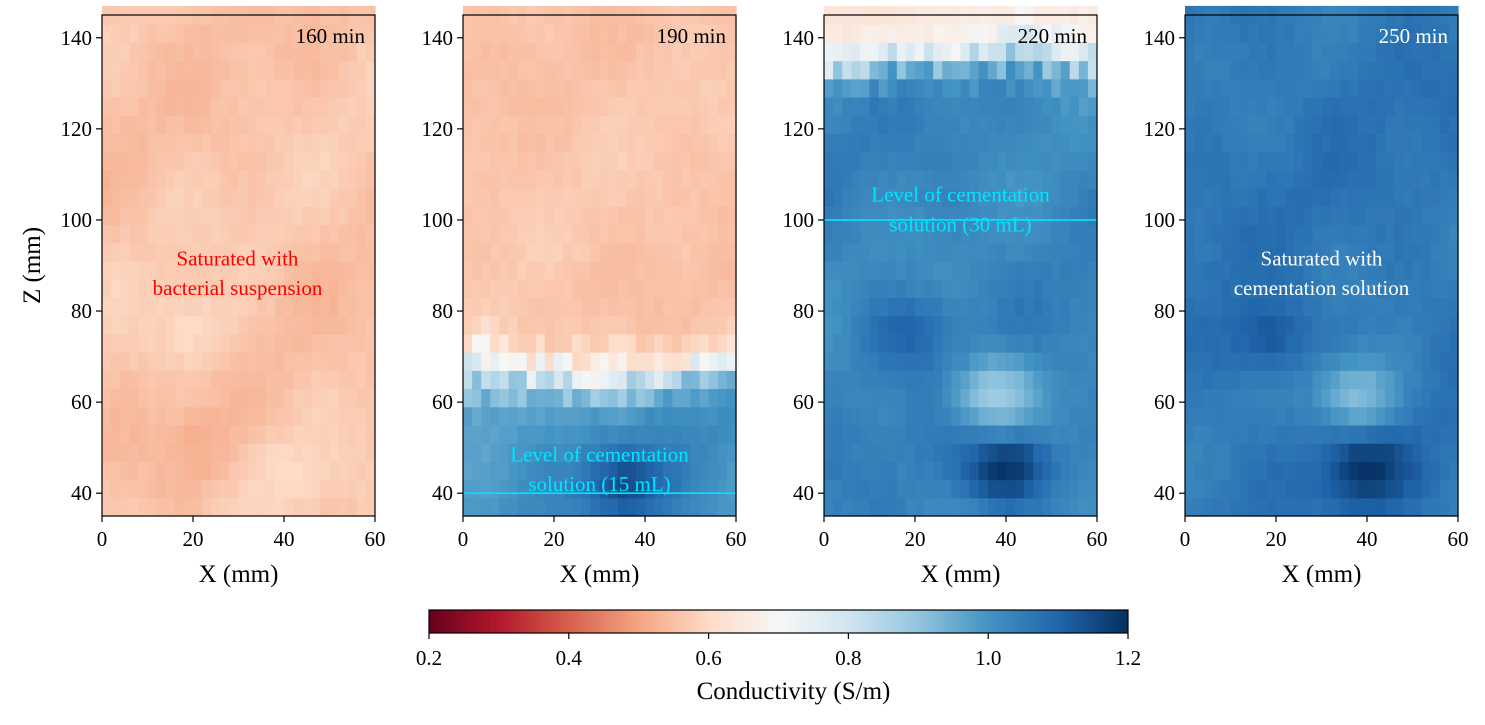 The image size is (1485, 725). Describe the element at coordinates (1164, 311) in the screenshot. I see `y-tick-label: 80` at that location.